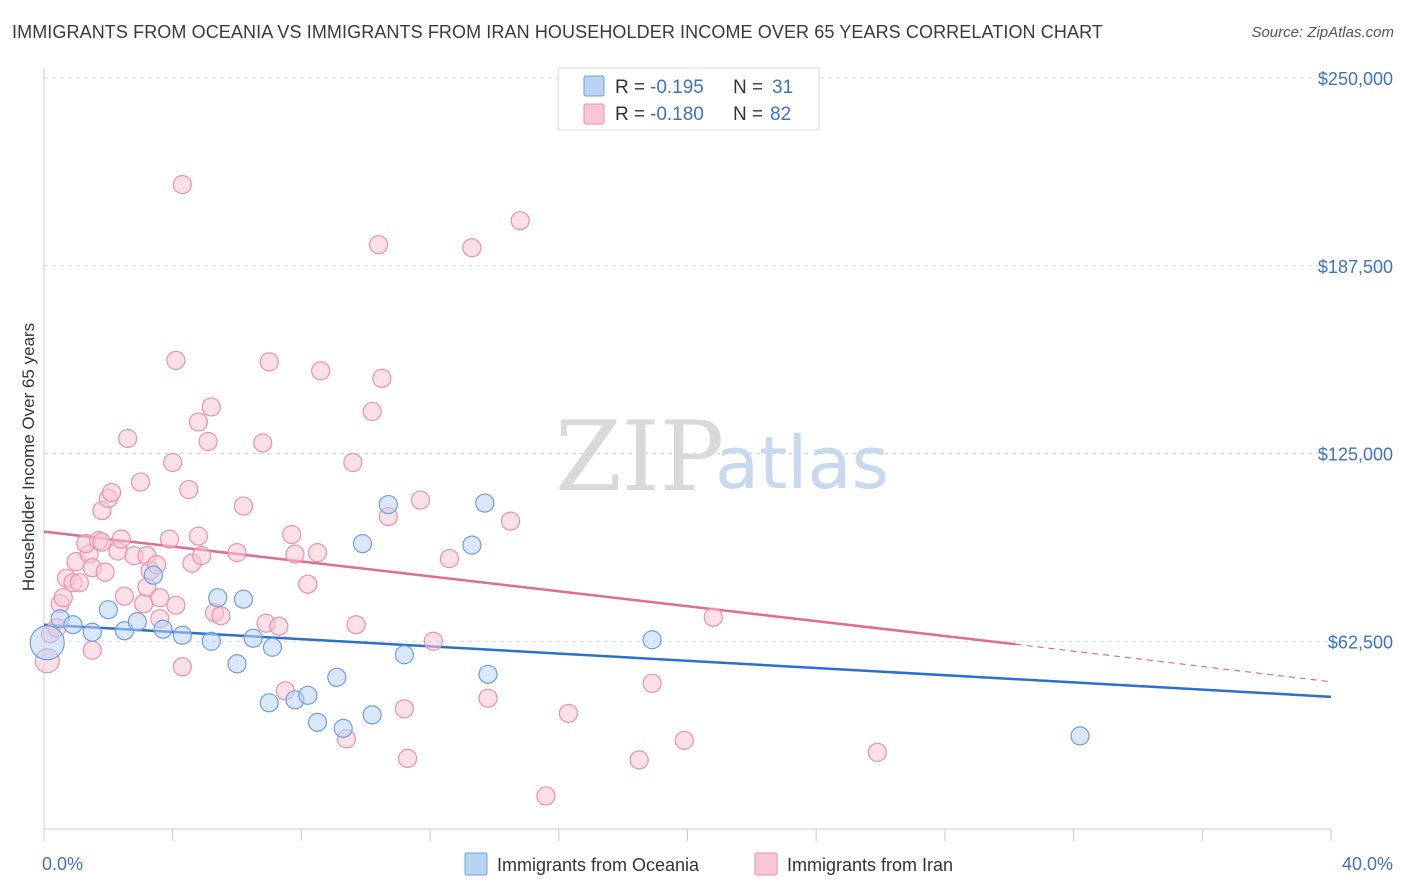 Image resolution: width=1406 pixels, height=892 pixels. I want to click on legend-r-label-oceania: R =, so click(630, 87).